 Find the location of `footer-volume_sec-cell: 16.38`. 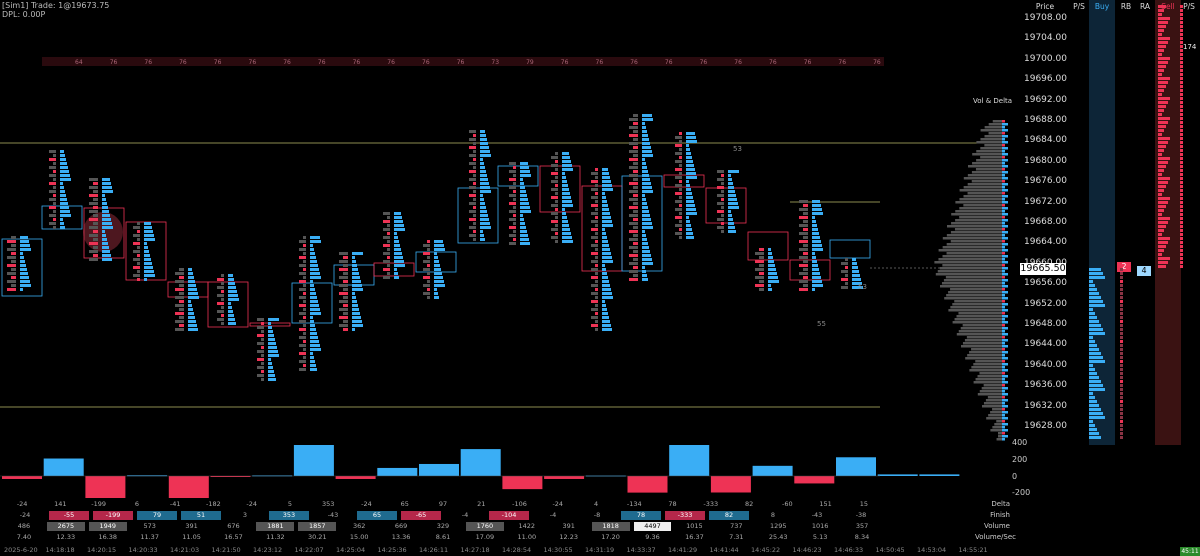

footer-volume_sec-cell: 16.38 is located at coordinates (108, 537).